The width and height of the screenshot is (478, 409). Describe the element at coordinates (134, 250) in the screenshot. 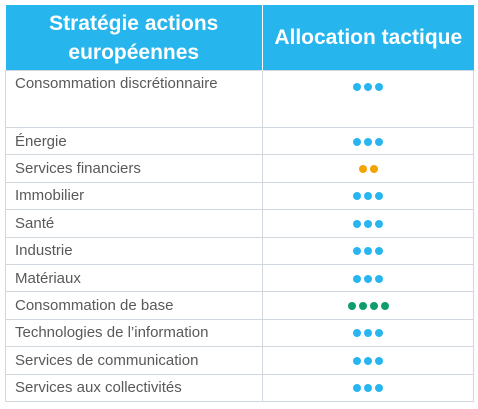

I see `sector-cell: Industrie` at that location.